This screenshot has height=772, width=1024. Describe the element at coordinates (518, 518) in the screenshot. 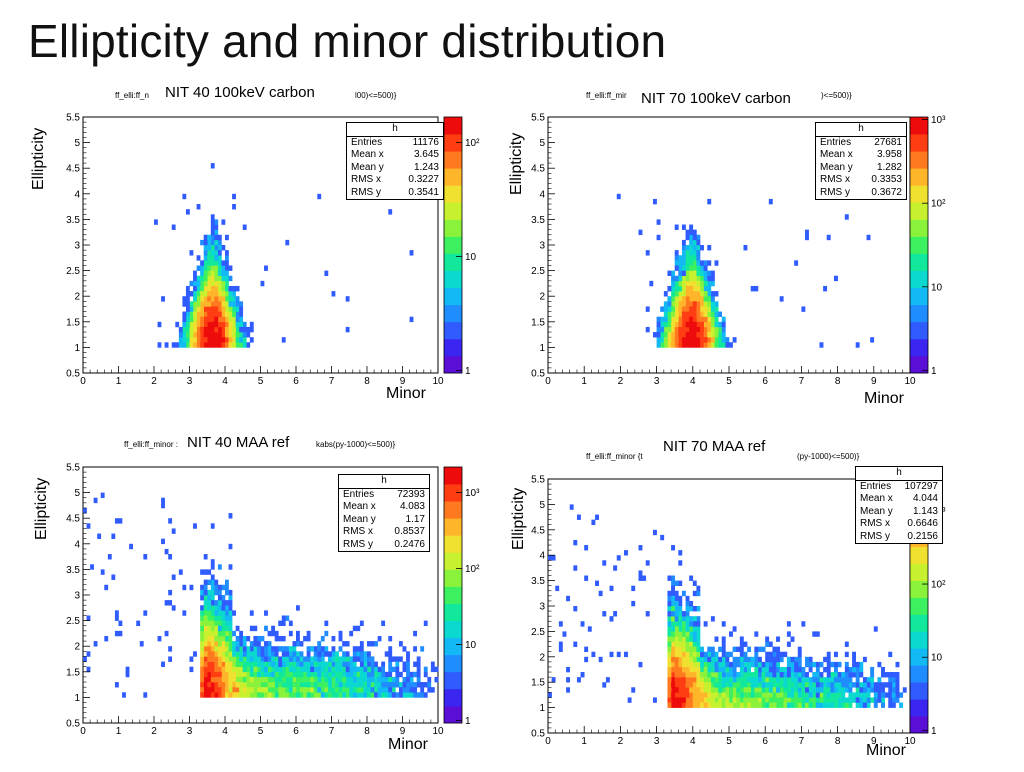

I see `p4-y-axis-label: Ellipticity` at that location.